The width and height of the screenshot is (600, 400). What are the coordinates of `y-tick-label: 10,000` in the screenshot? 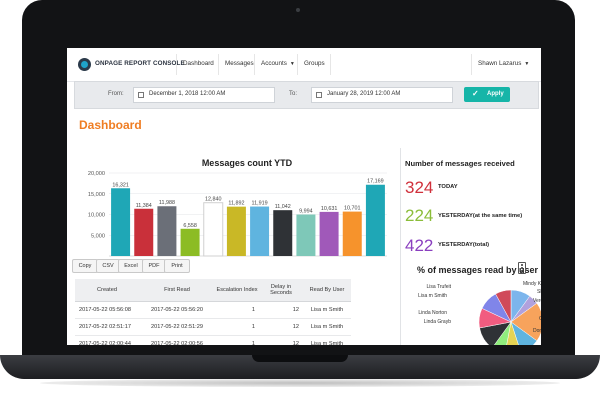 It's located at (96, 216).